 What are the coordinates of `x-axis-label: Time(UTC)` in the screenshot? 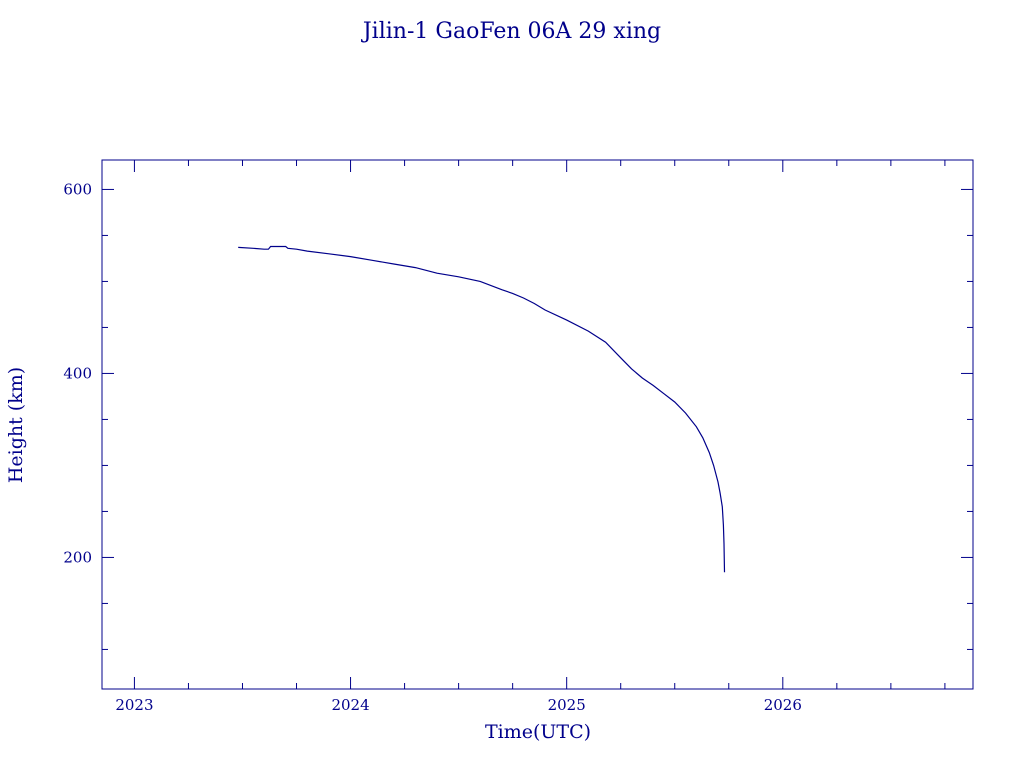 It's located at (538, 732).